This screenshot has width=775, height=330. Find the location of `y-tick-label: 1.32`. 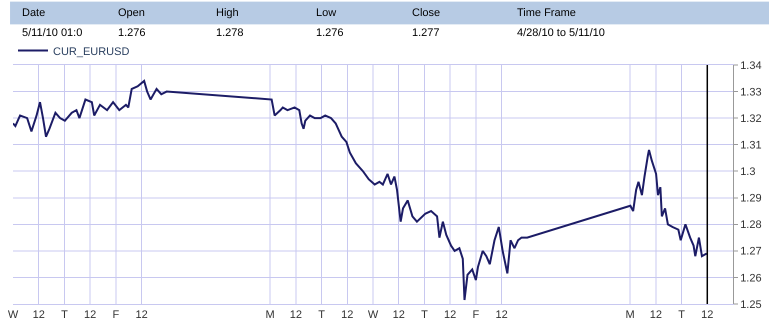

y-tick-label: 1.32 is located at coordinates (751, 118).